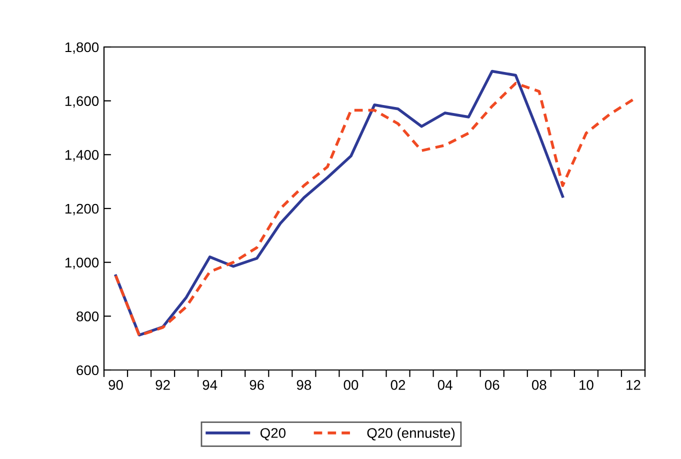 The width and height of the screenshot is (681, 459). I want to click on y-tick-label: 1,600, so click(82, 102).